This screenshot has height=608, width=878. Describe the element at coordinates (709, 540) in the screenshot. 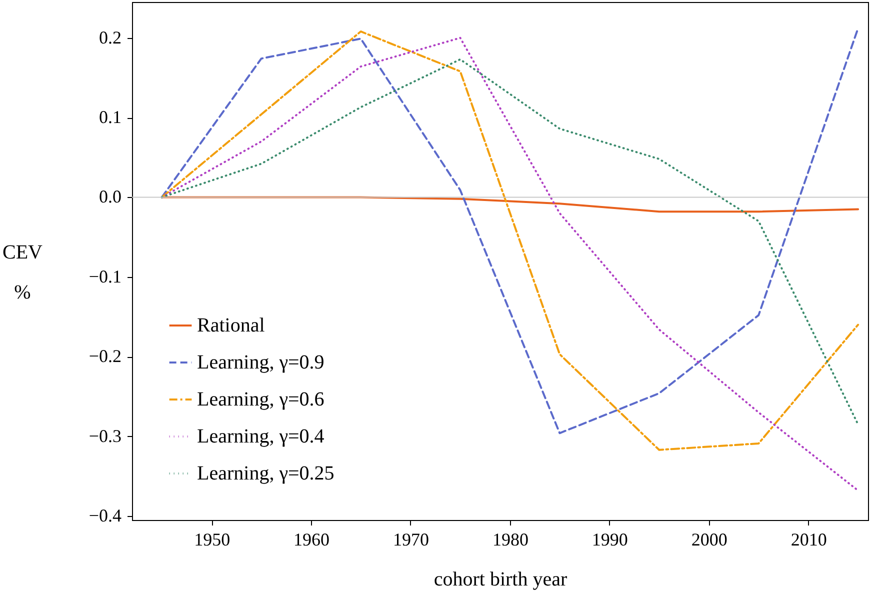

I see `x-tick-label: 2000` at that location.